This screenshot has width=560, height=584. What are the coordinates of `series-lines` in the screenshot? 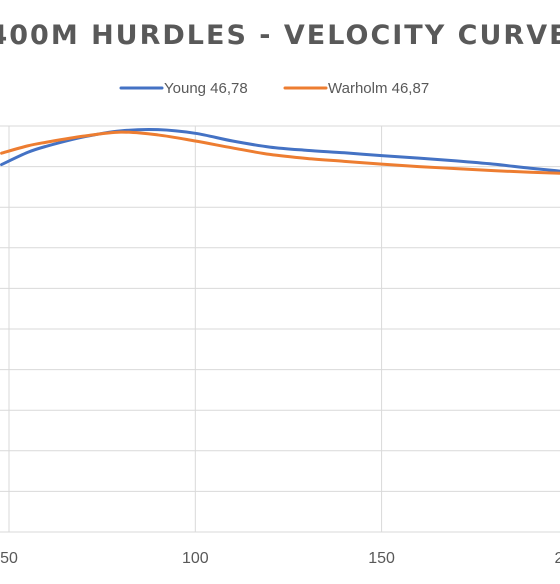 It's located at (280, 151).